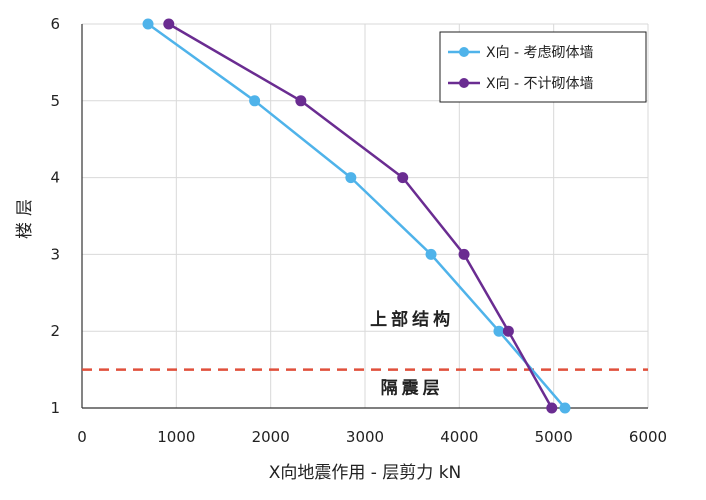  I want to click on y-tick-label: 2, so click(55, 331).